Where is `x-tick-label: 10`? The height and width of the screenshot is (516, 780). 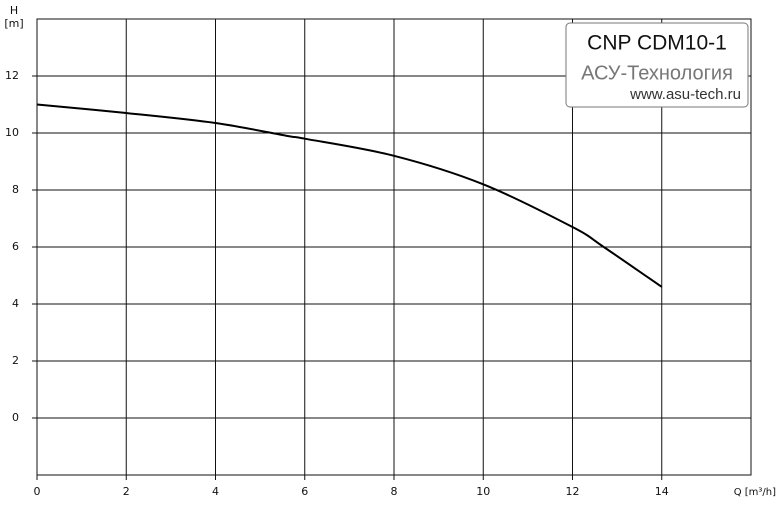
x-tick-label: 10 is located at coordinates (483, 491).